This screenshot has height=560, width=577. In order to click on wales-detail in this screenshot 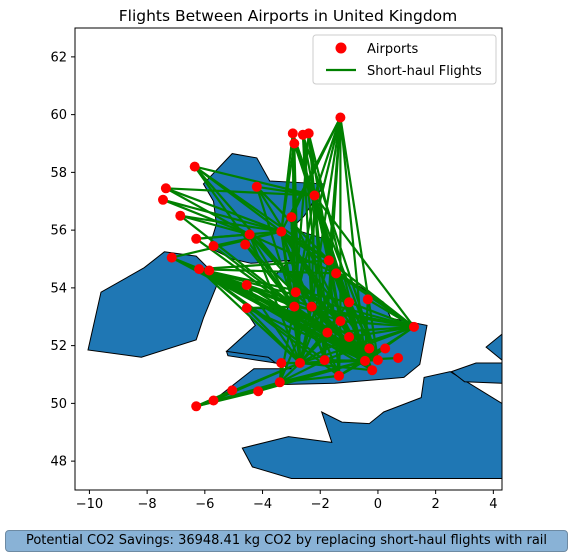, I will do `click(251, 357)`.